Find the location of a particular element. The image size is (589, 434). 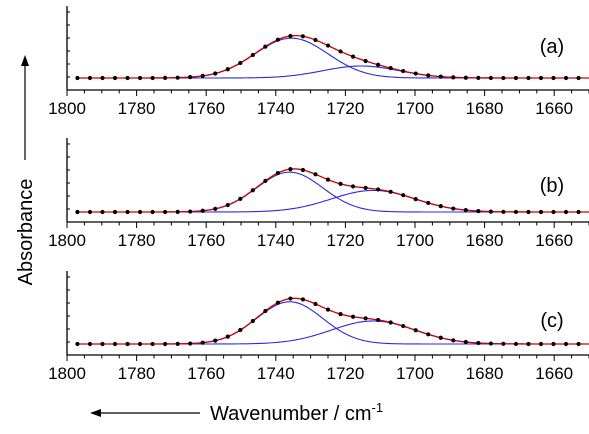

panel-label: (b) is located at coordinates (552, 186).